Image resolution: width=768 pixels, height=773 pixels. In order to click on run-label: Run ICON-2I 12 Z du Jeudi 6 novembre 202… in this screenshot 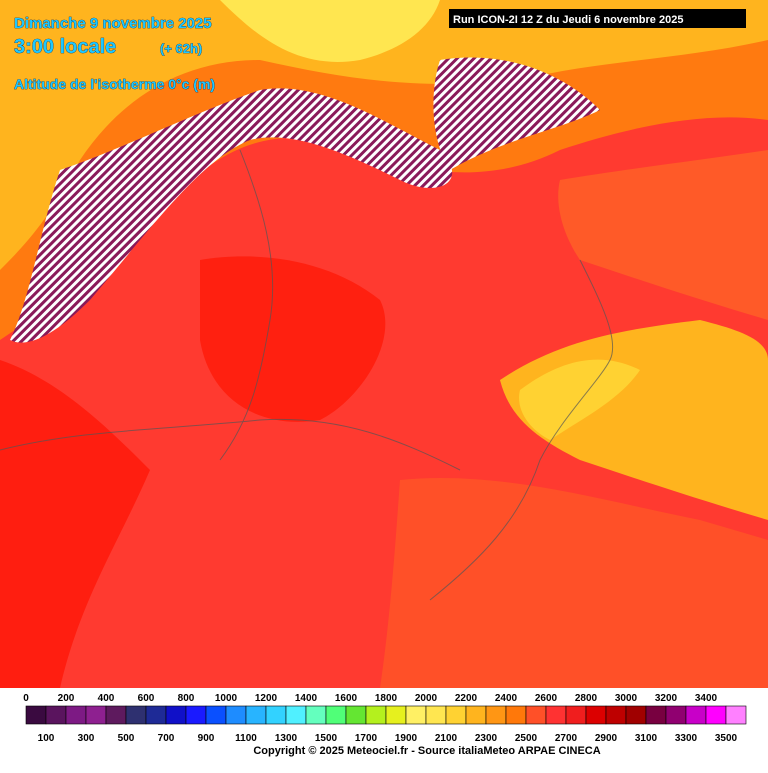, I will do `click(568, 20)`.